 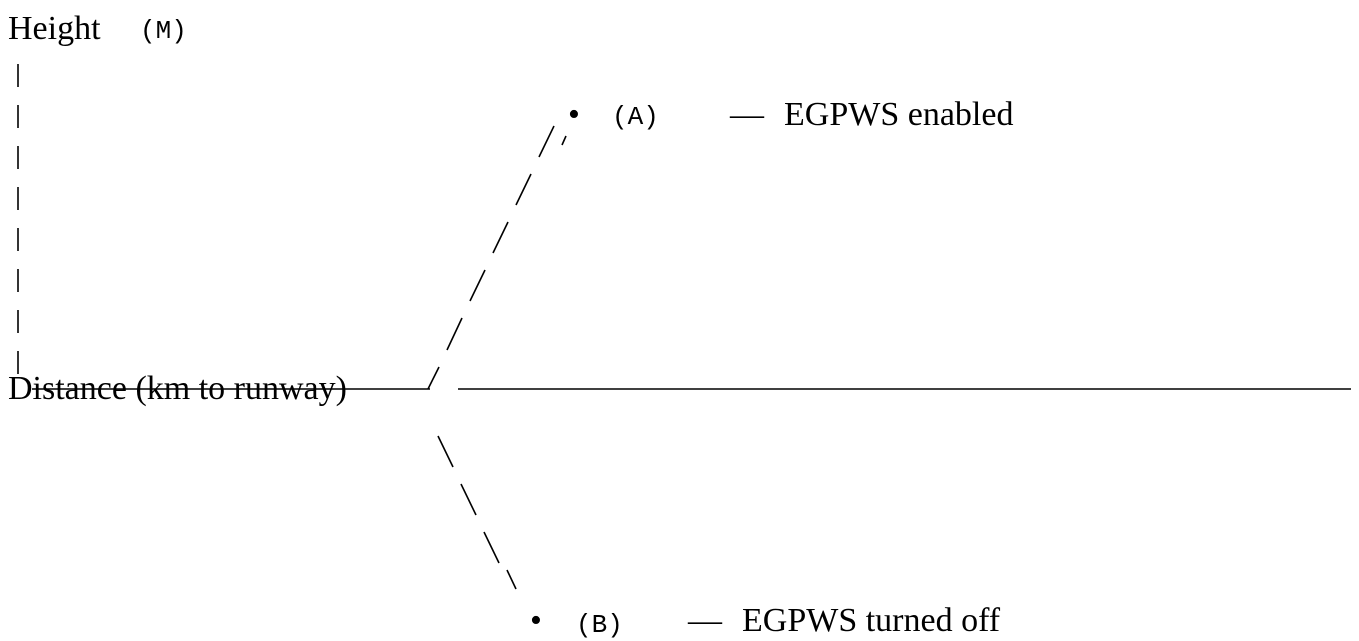 I want to click on branch-b-marker: •, so click(x=536, y=620).